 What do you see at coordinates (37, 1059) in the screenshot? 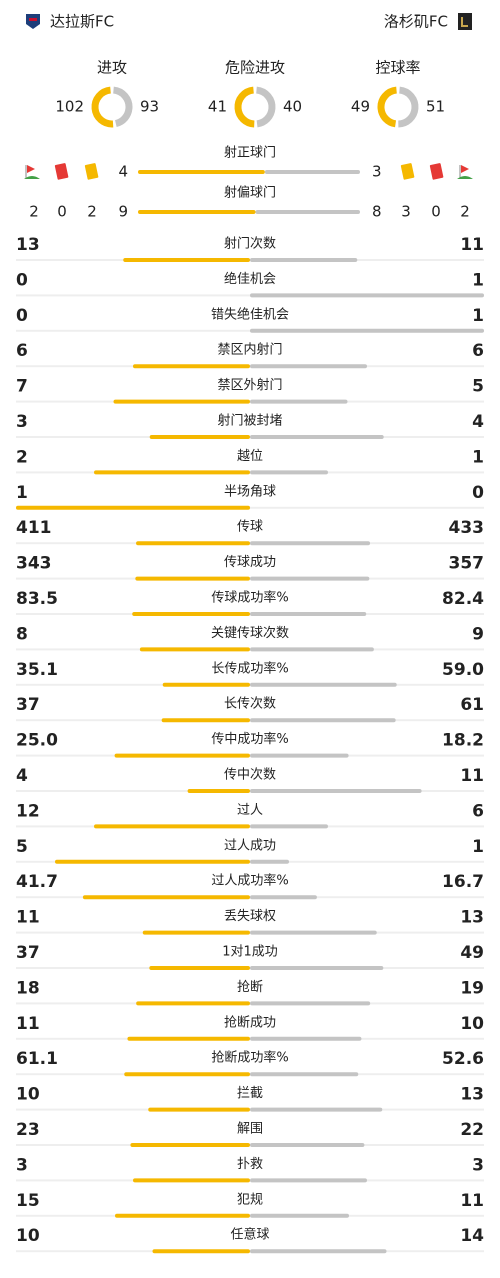
I see `home-value: 61.1` at bounding box center [37, 1059].